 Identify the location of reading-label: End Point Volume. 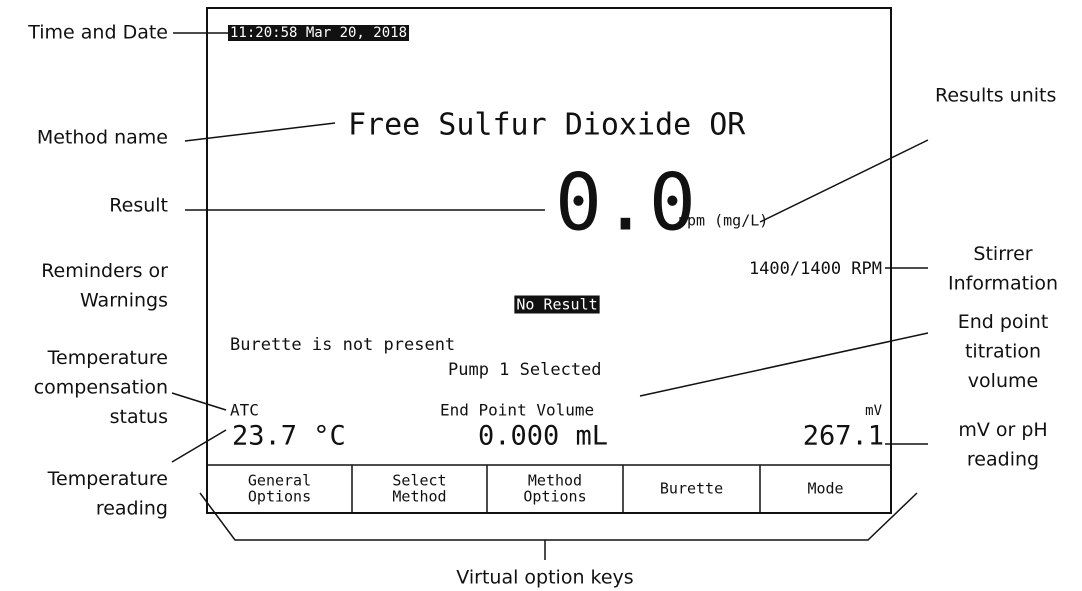
(517, 410).